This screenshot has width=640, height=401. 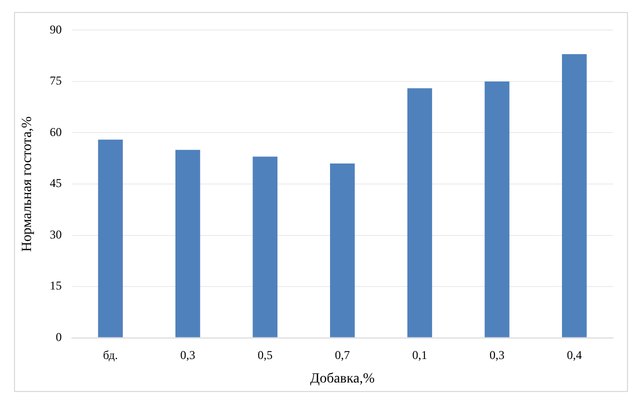 What do you see at coordinates (342, 378) in the screenshot?
I see `x-axis-title: Добавка,%` at bounding box center [342, 378].